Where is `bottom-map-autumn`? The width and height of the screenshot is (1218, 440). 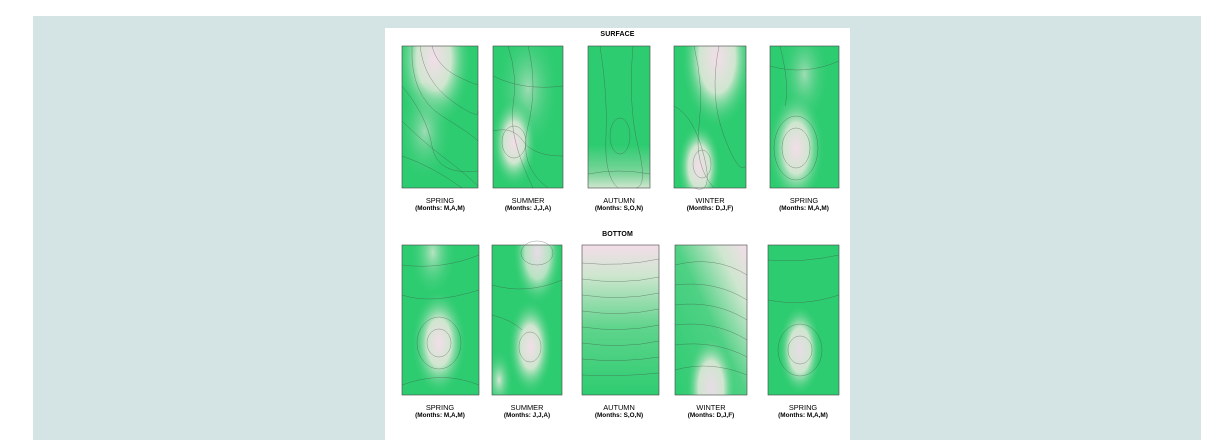 bottom-map-autumn is located at coordinates (620, 320).